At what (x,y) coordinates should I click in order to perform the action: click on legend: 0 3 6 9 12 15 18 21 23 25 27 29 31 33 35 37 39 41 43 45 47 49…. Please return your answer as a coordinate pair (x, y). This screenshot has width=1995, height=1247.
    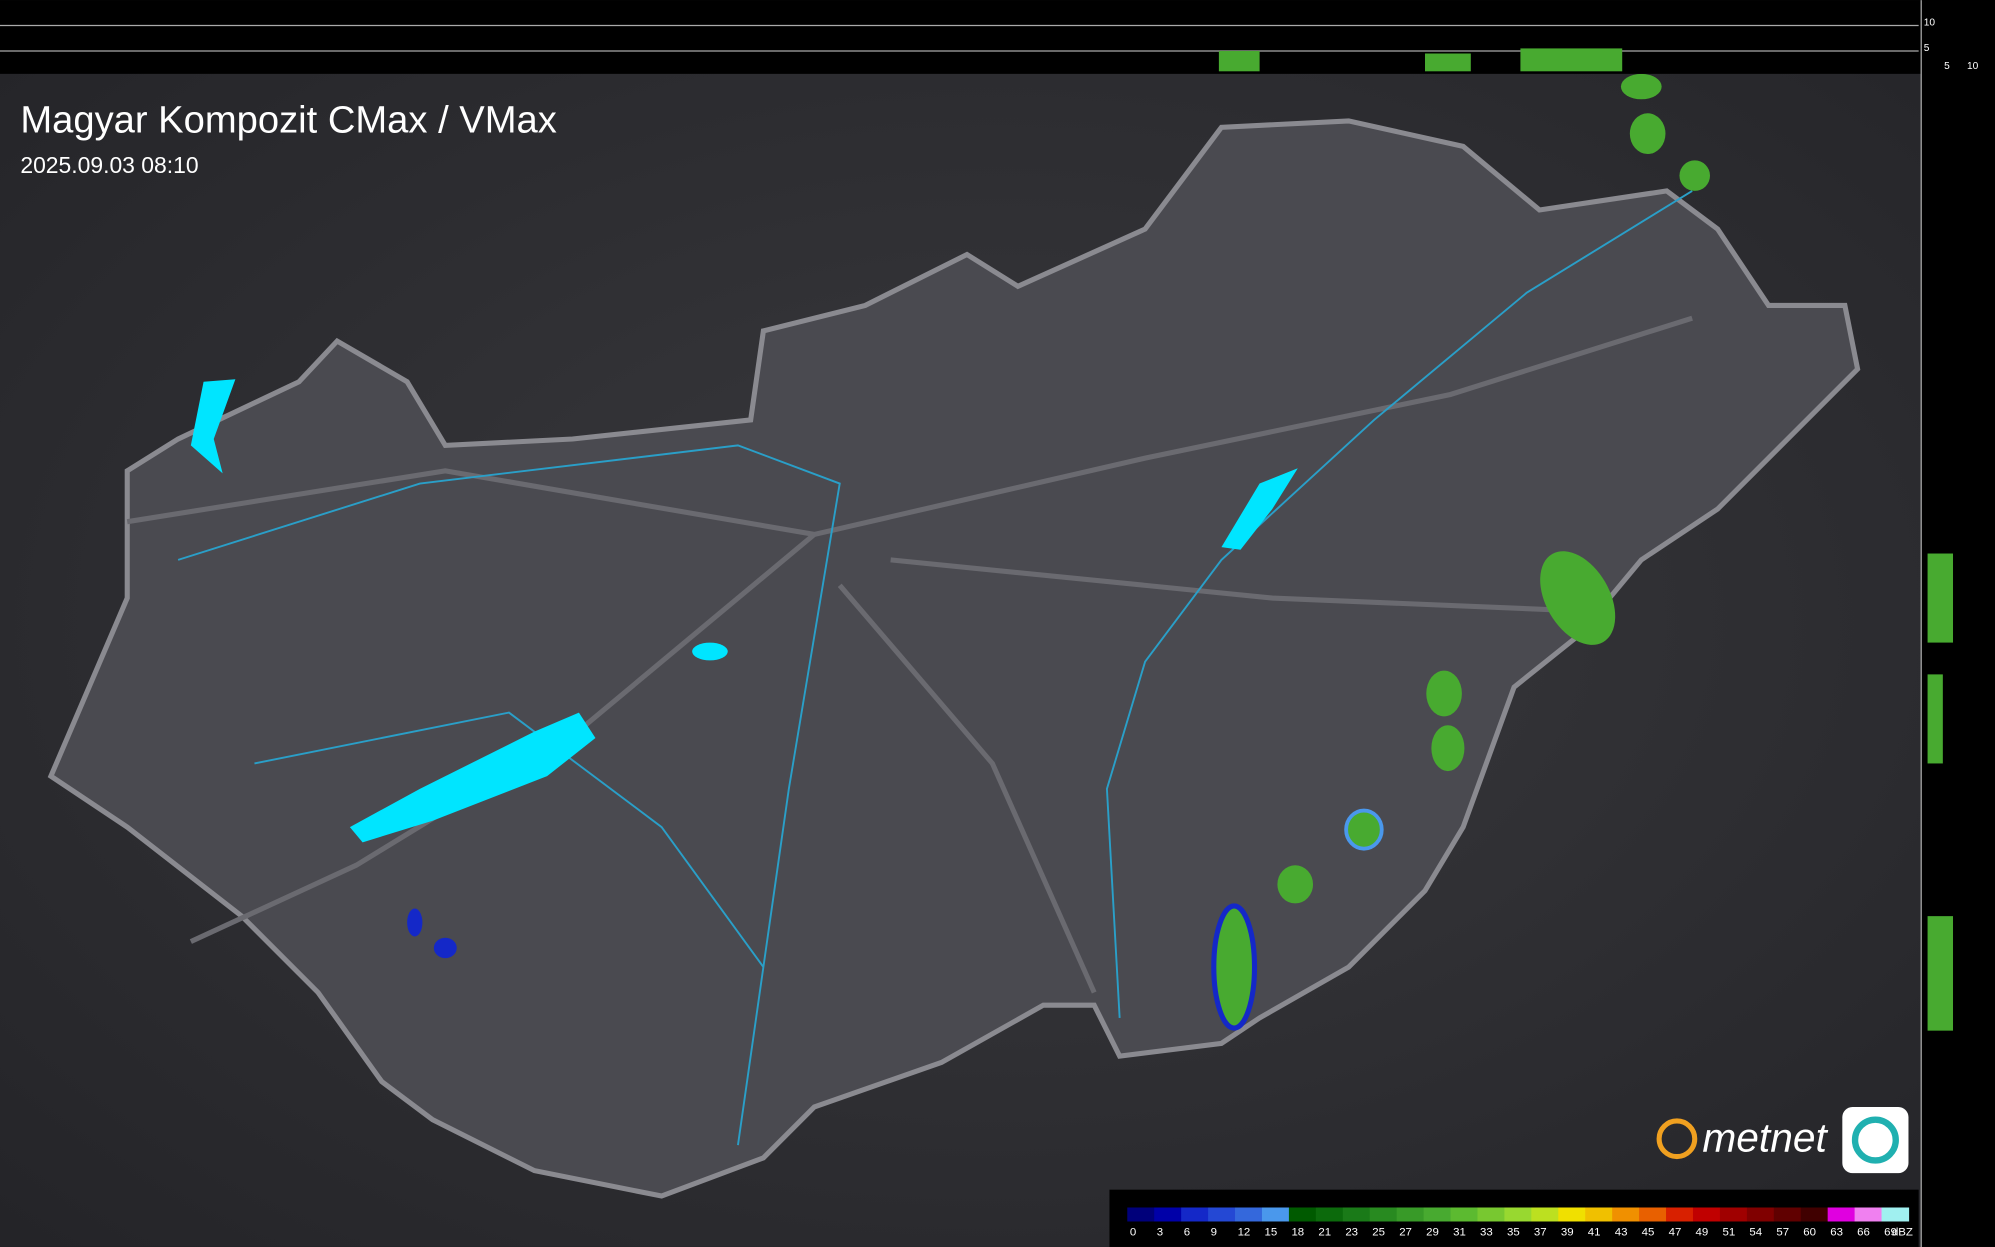
    Looking at the image, I should click on (1520, 1222).